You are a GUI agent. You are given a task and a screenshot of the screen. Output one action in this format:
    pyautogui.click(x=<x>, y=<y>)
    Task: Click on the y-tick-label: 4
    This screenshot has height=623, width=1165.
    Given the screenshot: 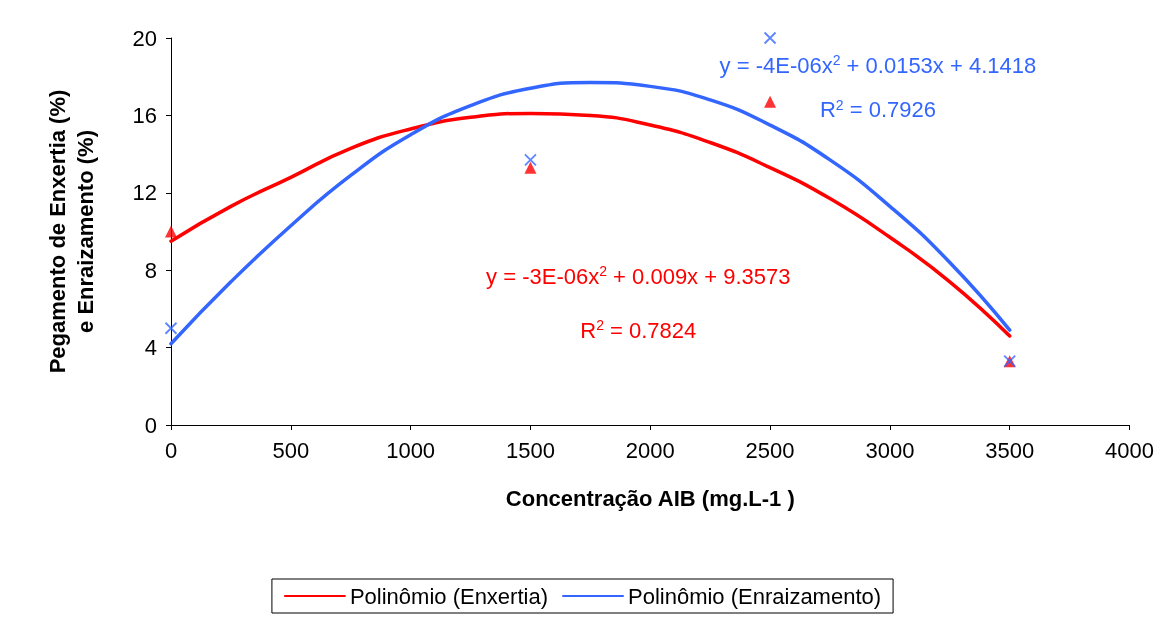 What is the action you would take?
    pyautogui.click(x=150, y=348)
    